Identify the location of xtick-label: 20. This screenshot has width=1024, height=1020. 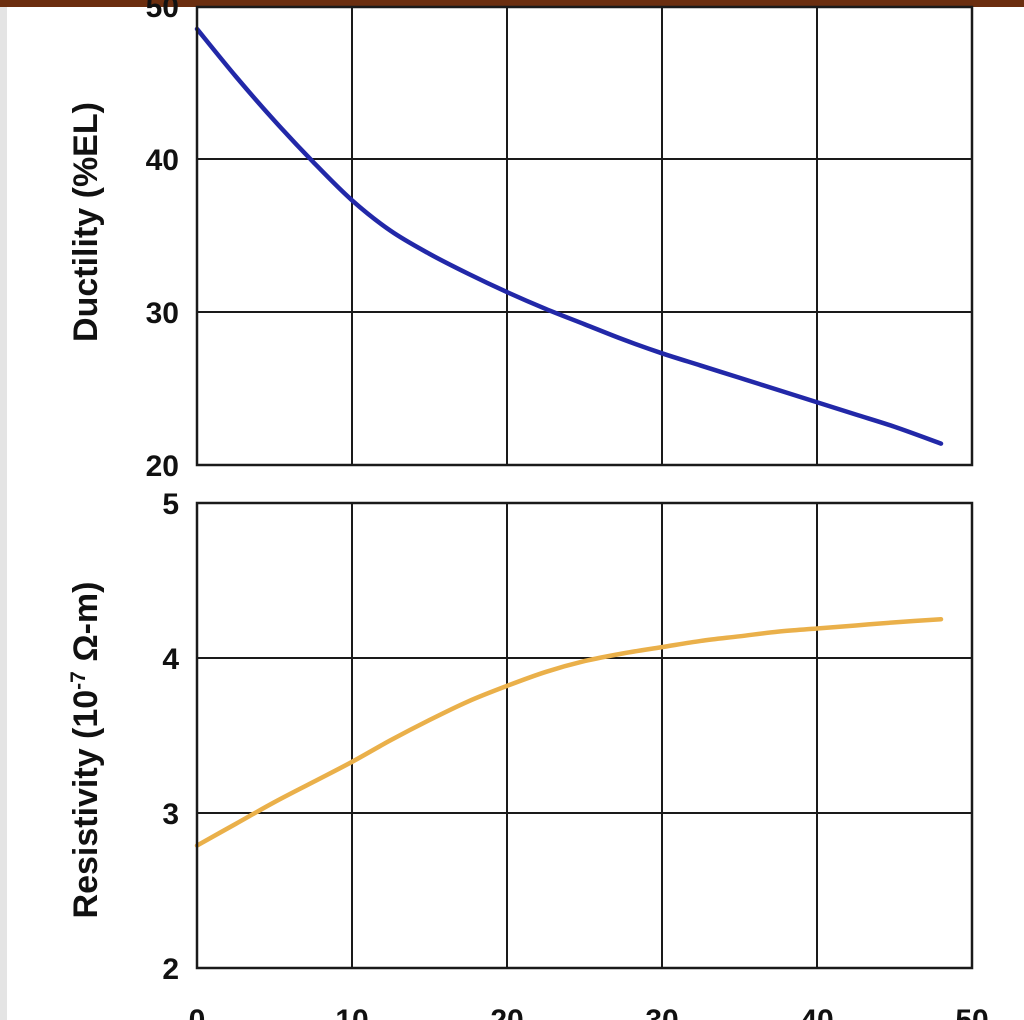
(506, 1012).